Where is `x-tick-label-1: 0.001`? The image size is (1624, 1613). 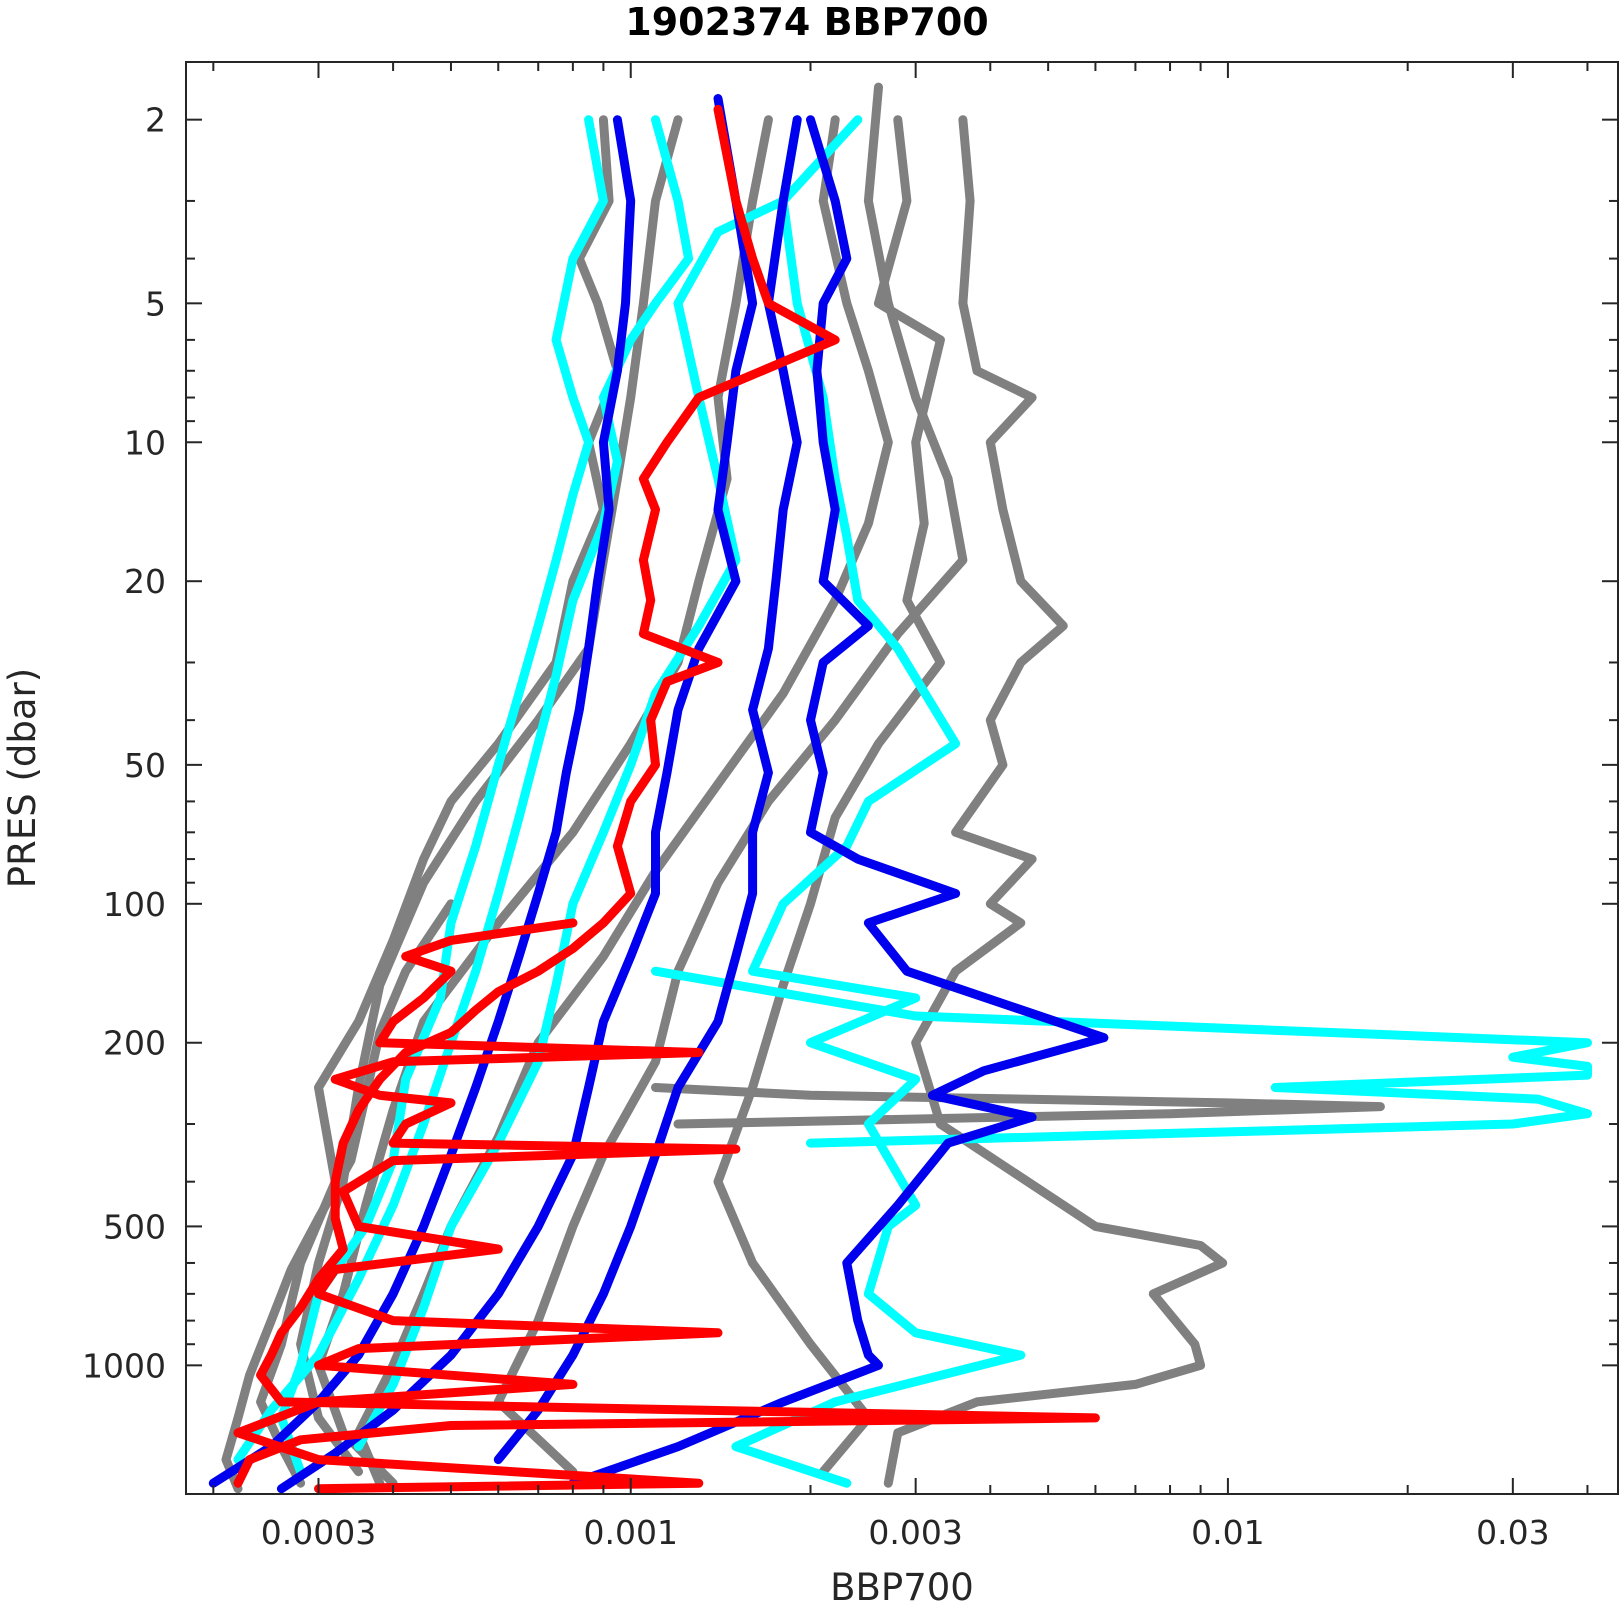 x-tick-label-1: 0.001 is located at coordinates (630, 1532).